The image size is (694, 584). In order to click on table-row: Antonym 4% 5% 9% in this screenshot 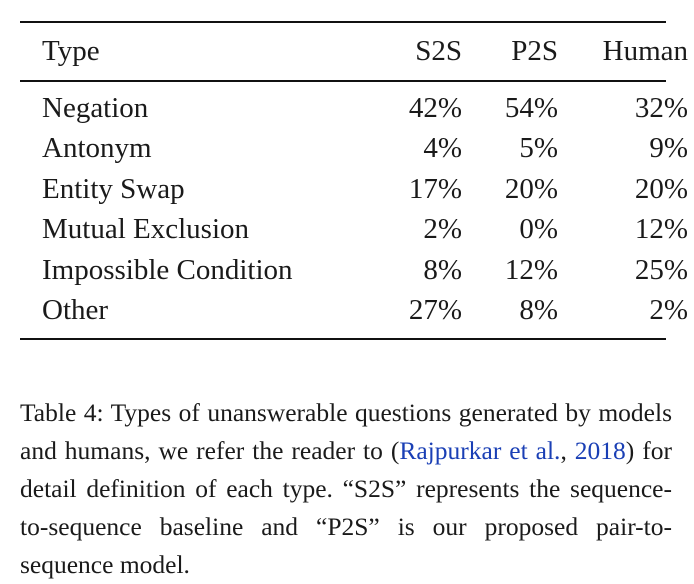, I will do `click(357, 149)`.